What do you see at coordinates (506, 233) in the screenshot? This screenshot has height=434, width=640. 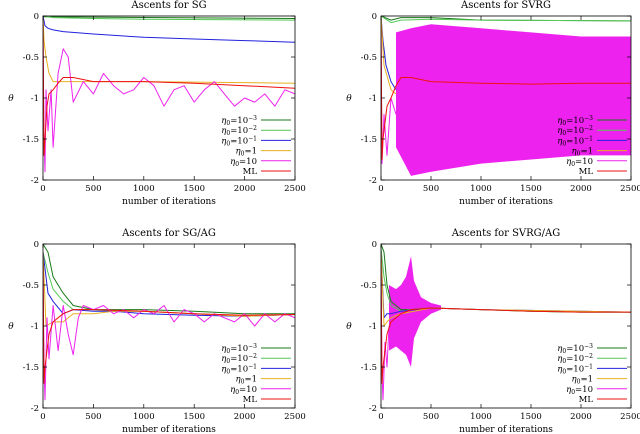 I see `chart-title: Ascents for SVRG/AG` at bounding box center [506, 233].